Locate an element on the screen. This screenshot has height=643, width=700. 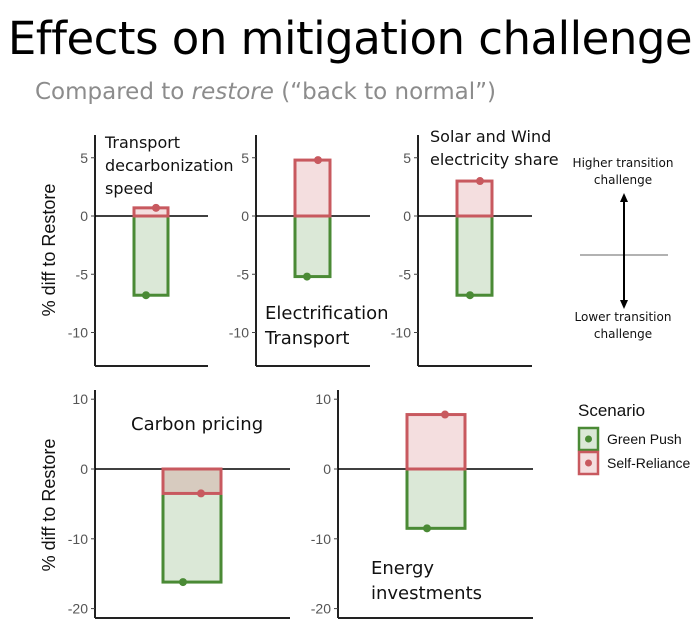
legend-title: Scenario is located at coordinates (611, 410).